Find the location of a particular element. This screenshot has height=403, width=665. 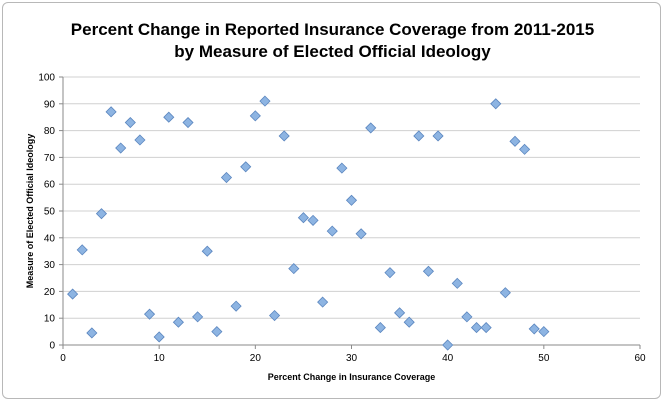

x-axis-label: Percent Change in Insurance Coverage is located at coordinates (352, 377).